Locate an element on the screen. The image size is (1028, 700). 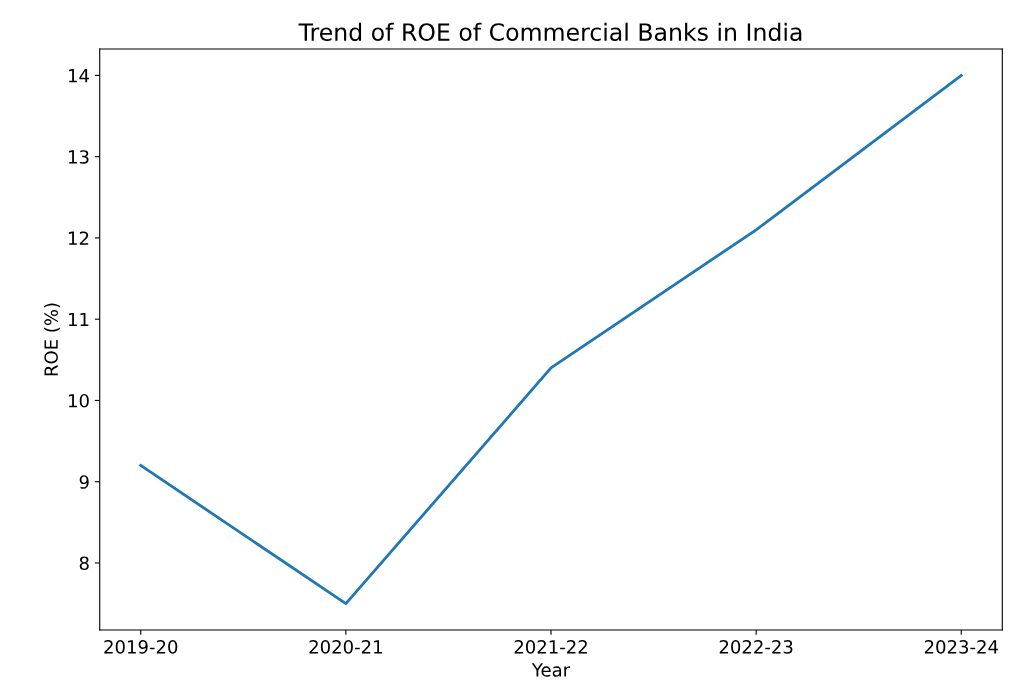
x-axis-title: Year is located at coordinates (551, 670).